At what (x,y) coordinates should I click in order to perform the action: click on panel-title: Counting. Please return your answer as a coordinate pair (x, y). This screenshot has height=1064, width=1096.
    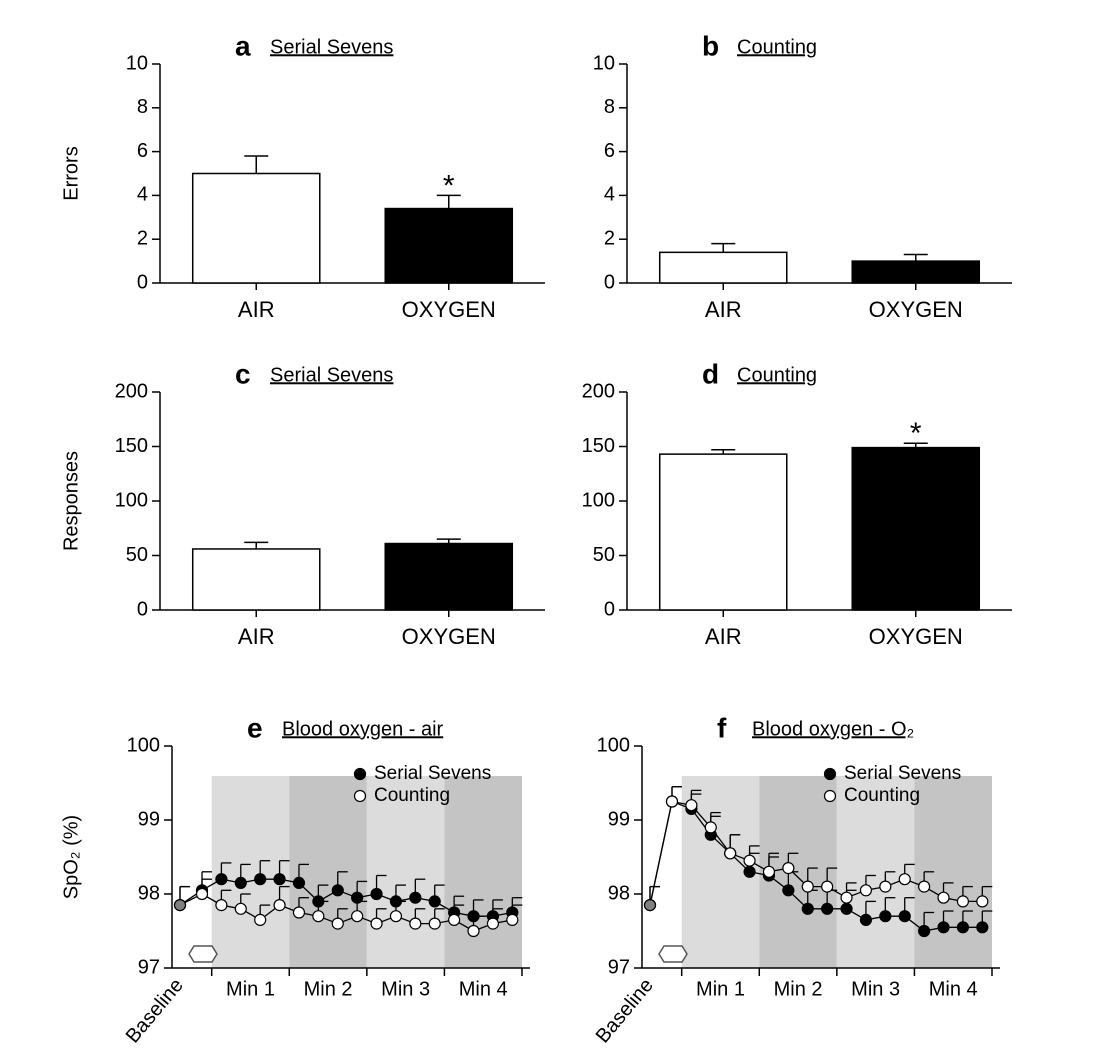
    Looking at the image, I should click on (777, 375).